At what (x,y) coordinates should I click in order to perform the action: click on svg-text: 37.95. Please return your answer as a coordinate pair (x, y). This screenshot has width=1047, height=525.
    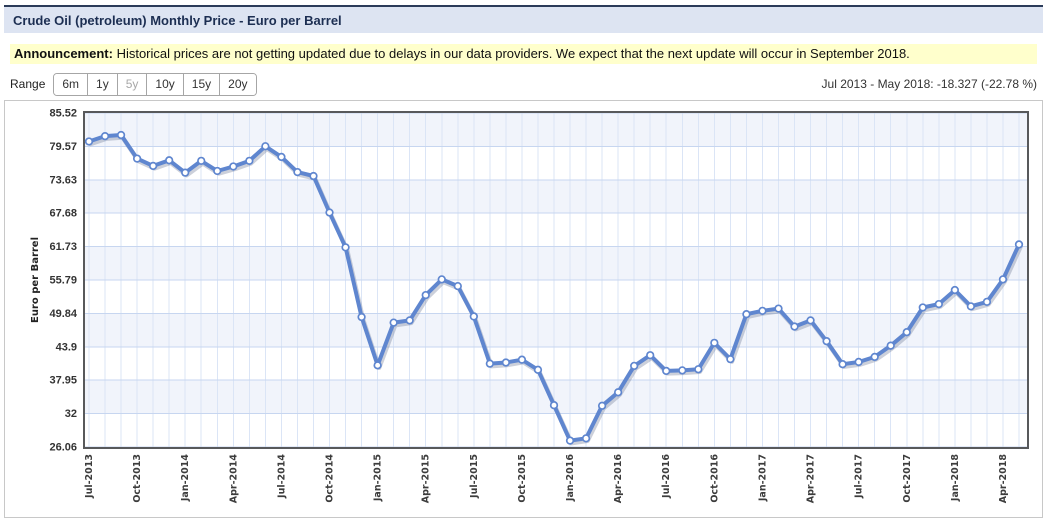
    Looking at the image, I should click on (63, 381).